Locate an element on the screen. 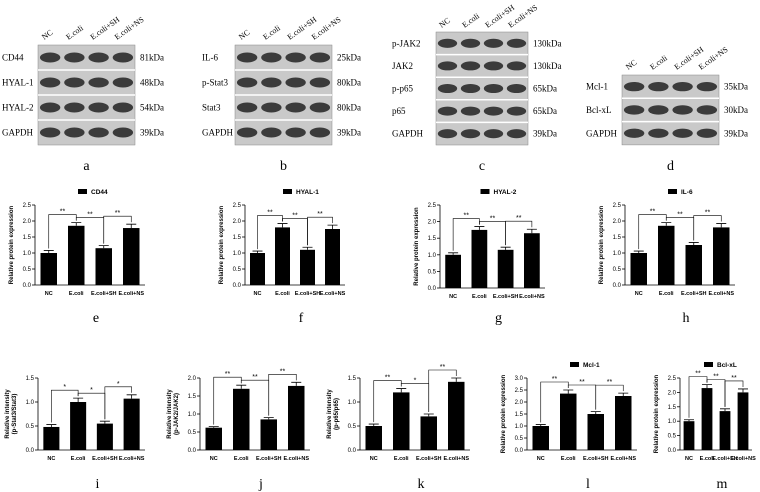 The width and height of the screenshot is (760, 492). lane-label: NC is located at coordinates (631, 65).